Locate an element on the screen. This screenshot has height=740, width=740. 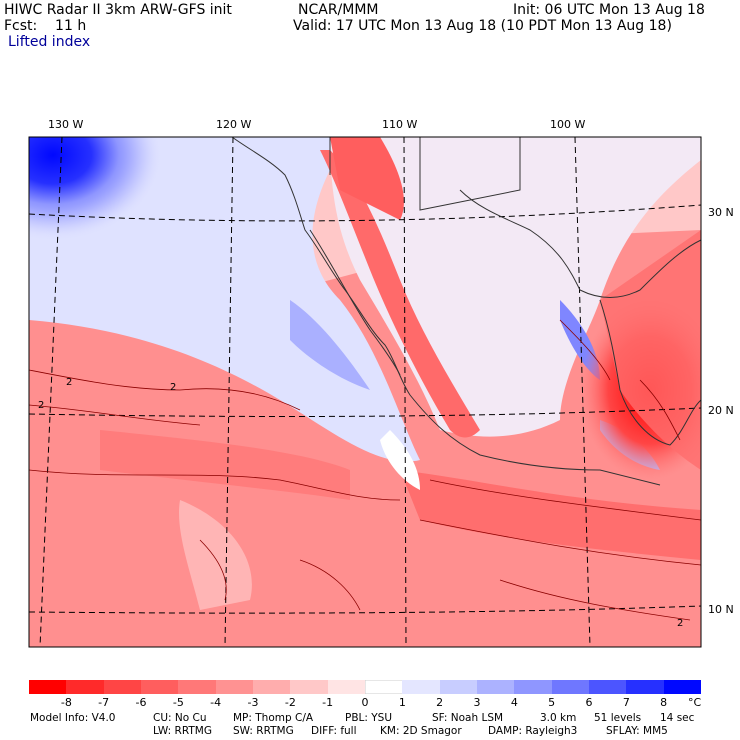
colorbar-tick-label: -7 is located at coordinates (104, 702).